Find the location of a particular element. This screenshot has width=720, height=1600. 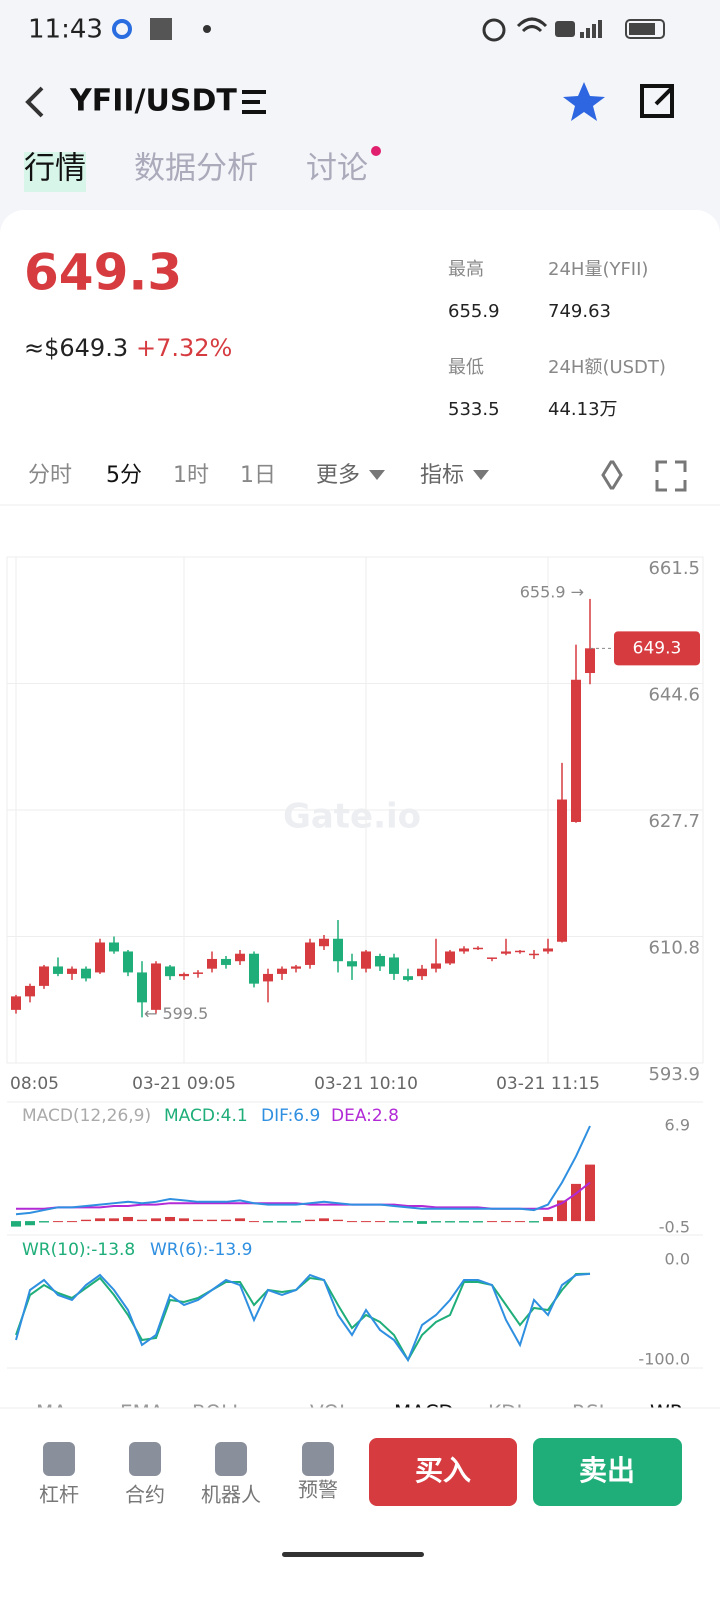

x-tick-label: 08:05 is located at coordinates (34, 1084).